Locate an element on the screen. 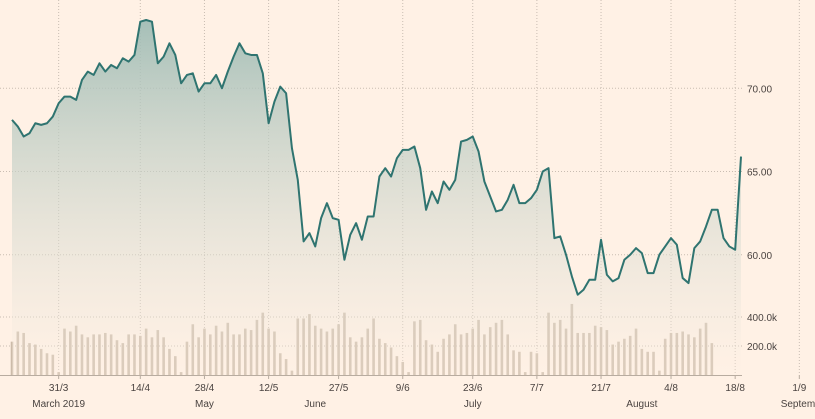 Image resolution: width=815 pixels, height=419 pixels. x-tick-label: 18/8 is located at coordinates (735, 388).